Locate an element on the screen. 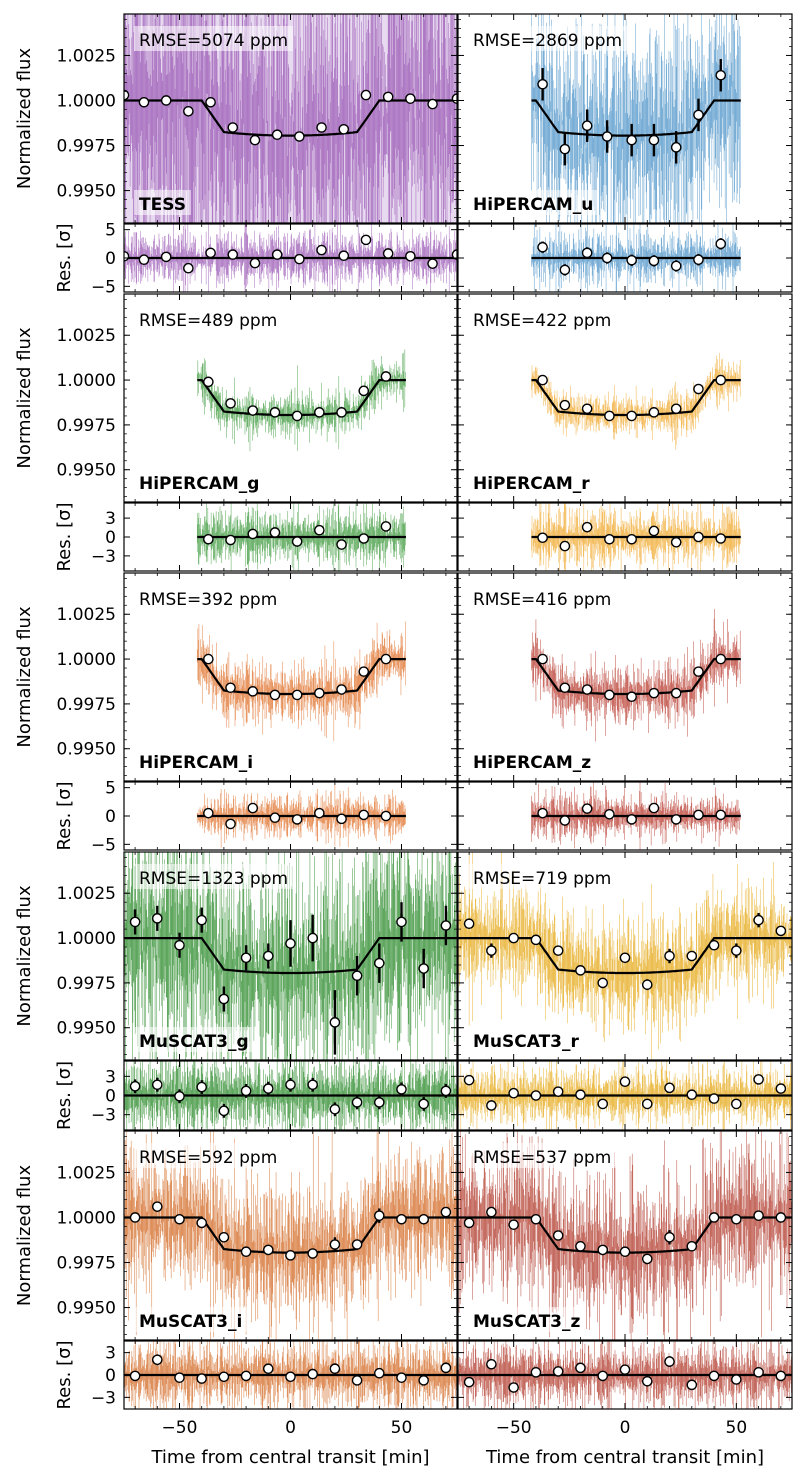 This screenshot has width=807, height=1482. res-tick-label: 0 is located at coordinates (110, 259).